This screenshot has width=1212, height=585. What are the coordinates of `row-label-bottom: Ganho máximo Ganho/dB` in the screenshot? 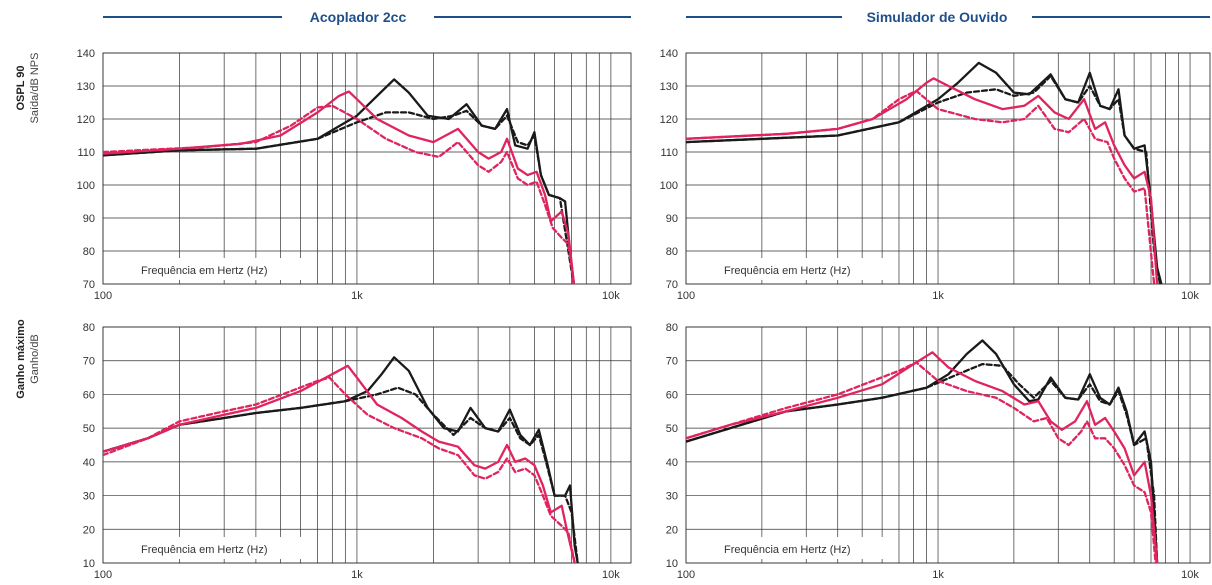 It's located at (28, 359).